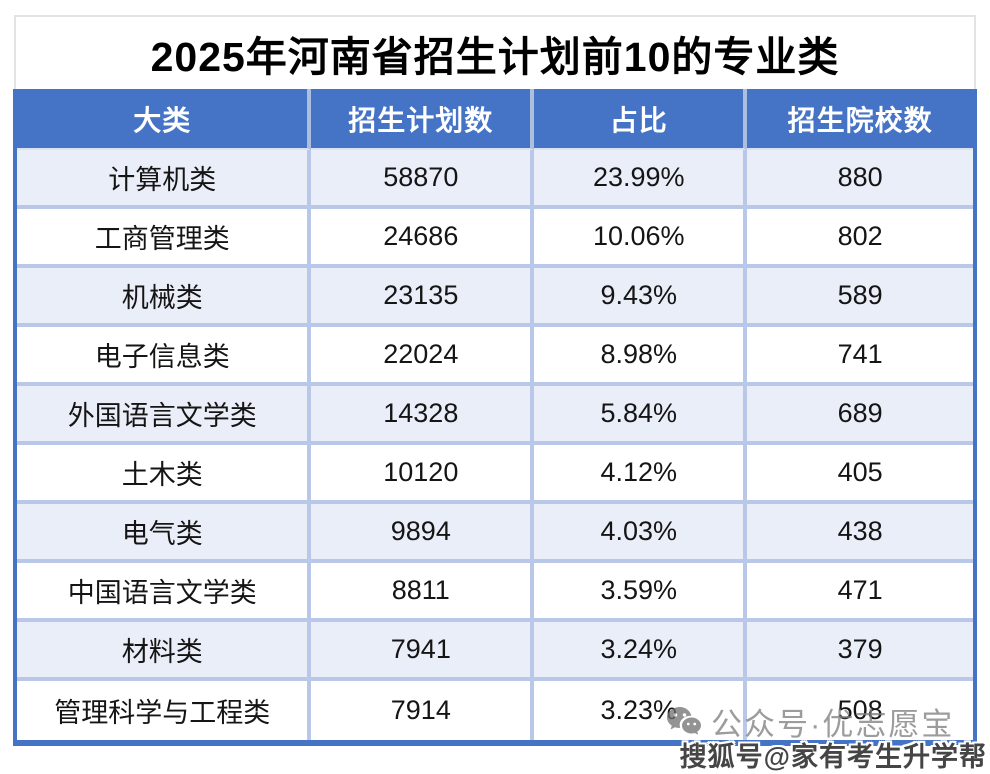  I want to click on table-cell: 405, so click(860, 474).